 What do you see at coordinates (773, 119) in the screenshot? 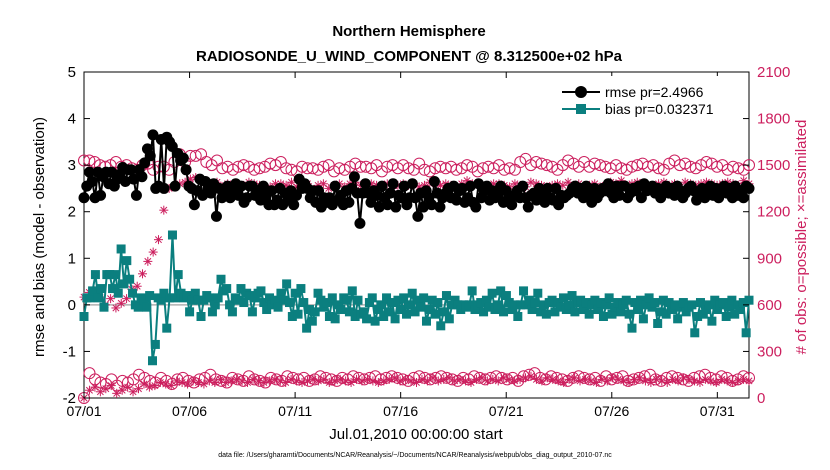
I see `right-tick-label: 1800` at bounding box center [773, 119].